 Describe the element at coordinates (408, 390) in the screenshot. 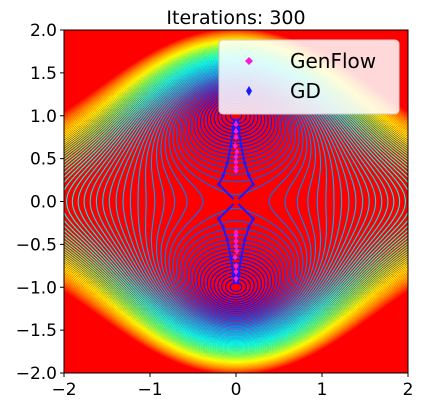

I see `x-tick-label: 2` at that location.